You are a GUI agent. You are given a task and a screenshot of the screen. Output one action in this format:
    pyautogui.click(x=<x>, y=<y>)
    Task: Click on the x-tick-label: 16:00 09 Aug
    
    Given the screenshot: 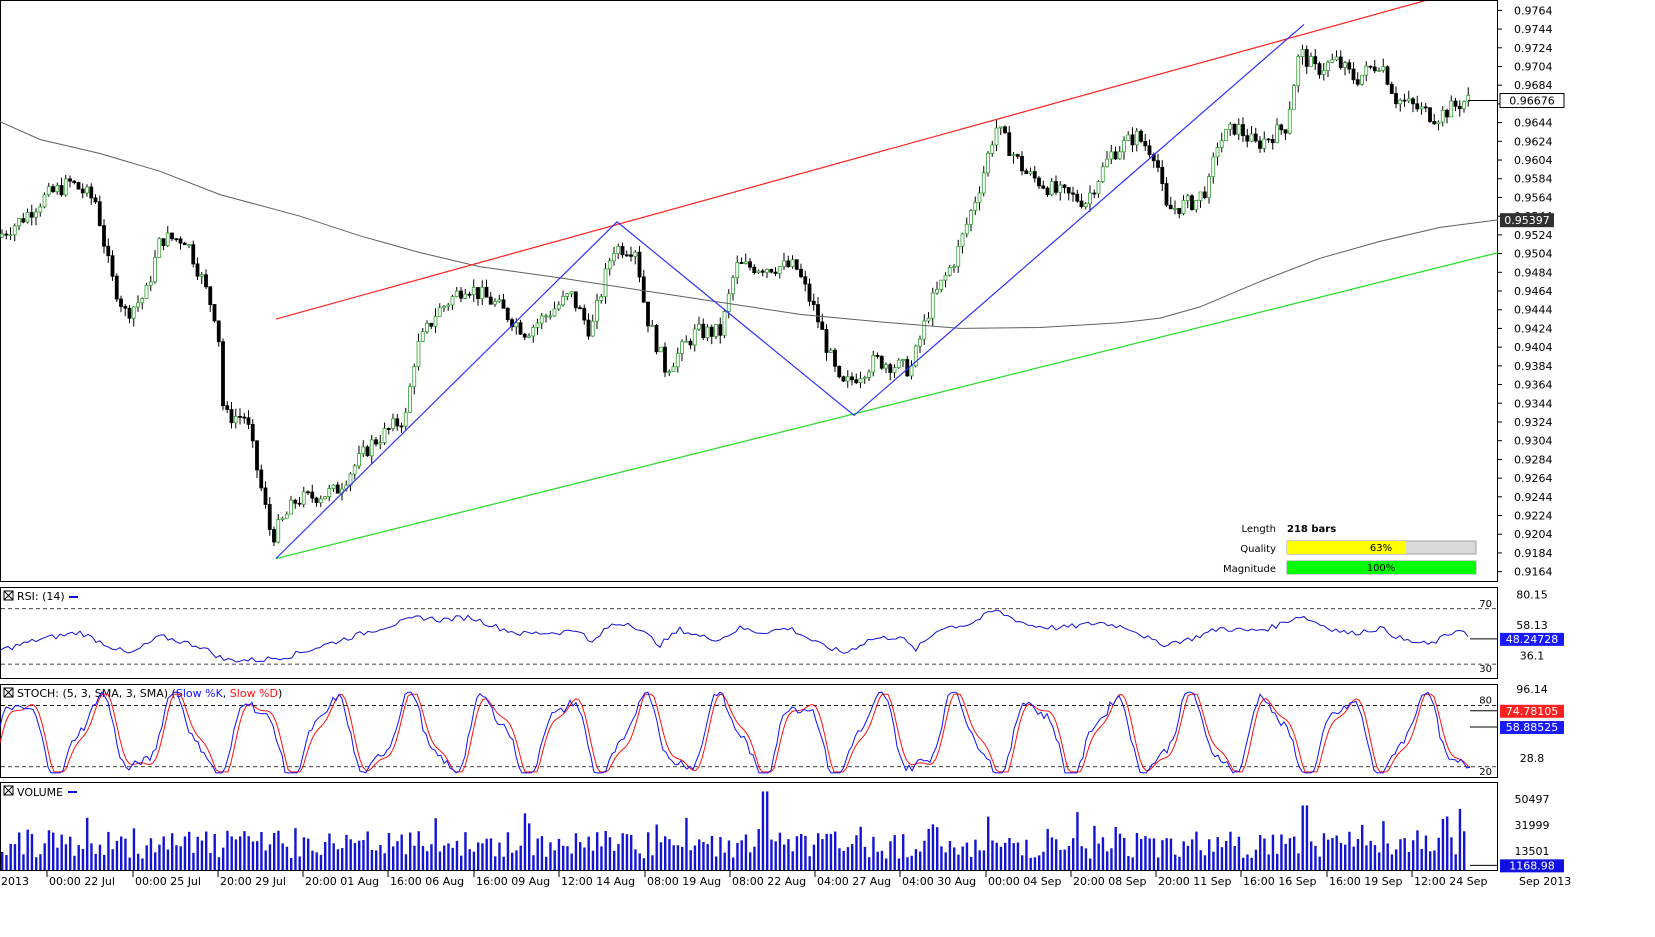 What is the action you would take?
    pyautogui.click(x=513, y=881)
    